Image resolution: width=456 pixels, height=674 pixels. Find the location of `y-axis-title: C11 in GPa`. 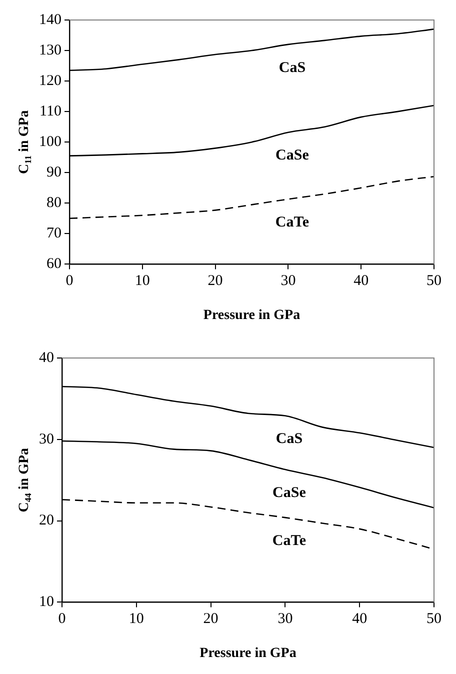

y-axis-title: C11 in GPa is located at coordinates (25, 142).